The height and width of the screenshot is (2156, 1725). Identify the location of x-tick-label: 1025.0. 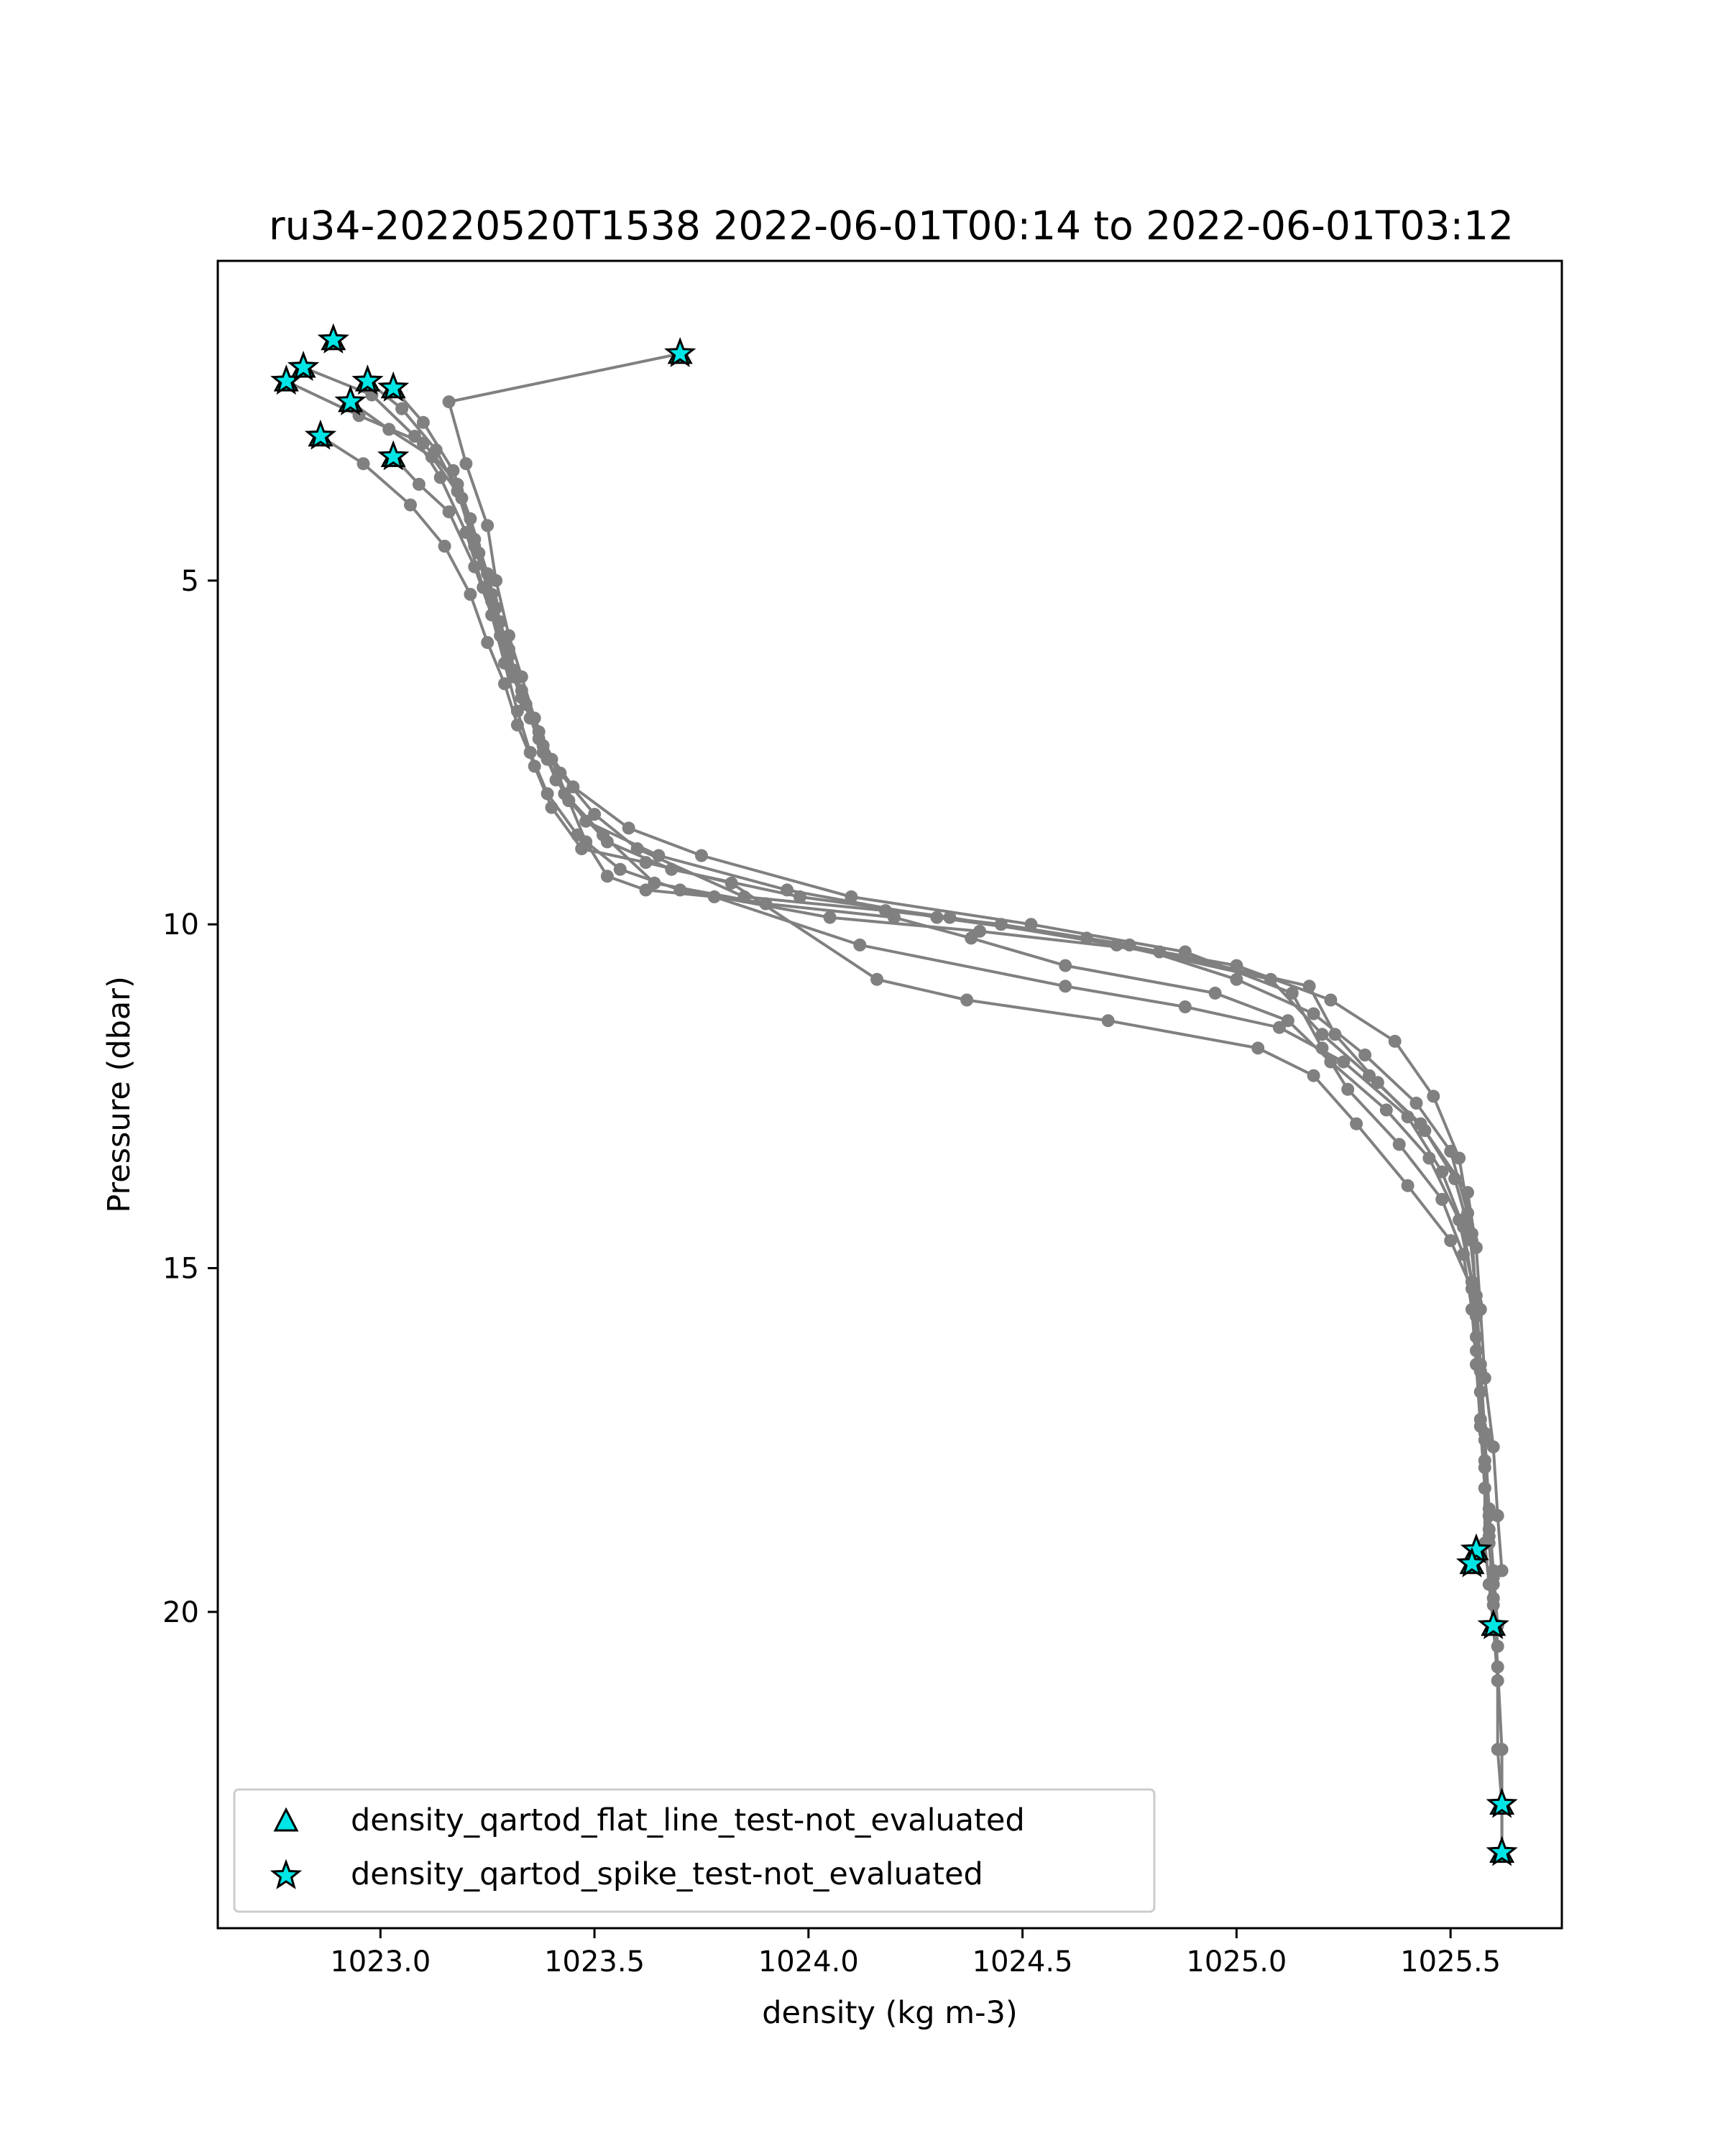
(1236, 1961).